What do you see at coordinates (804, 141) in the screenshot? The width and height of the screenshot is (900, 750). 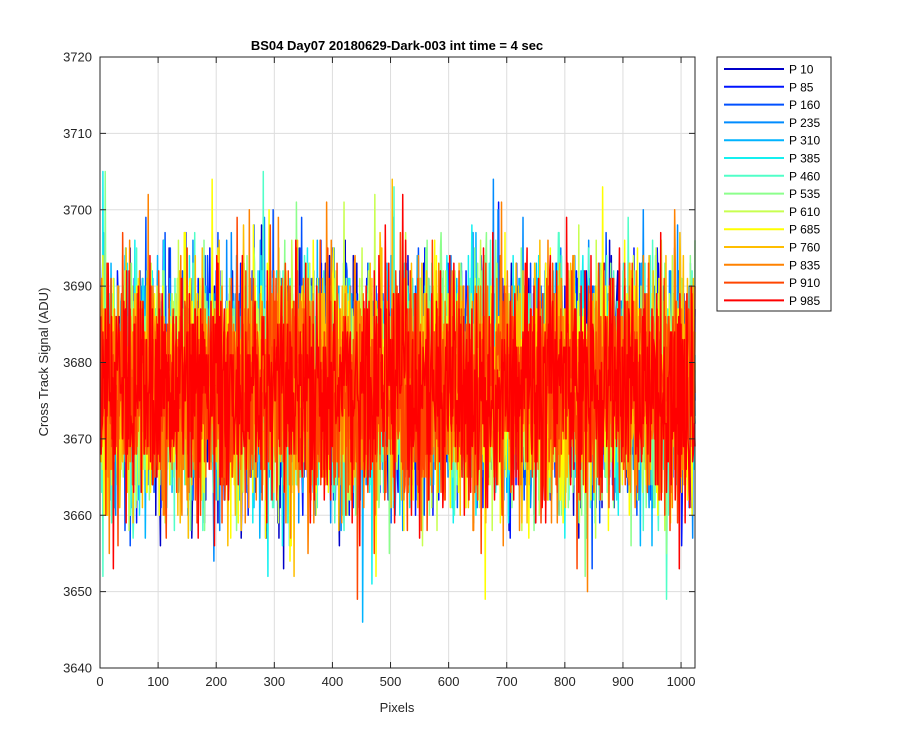 I see `legend-label: P 310` at bounding box center [804, 141].